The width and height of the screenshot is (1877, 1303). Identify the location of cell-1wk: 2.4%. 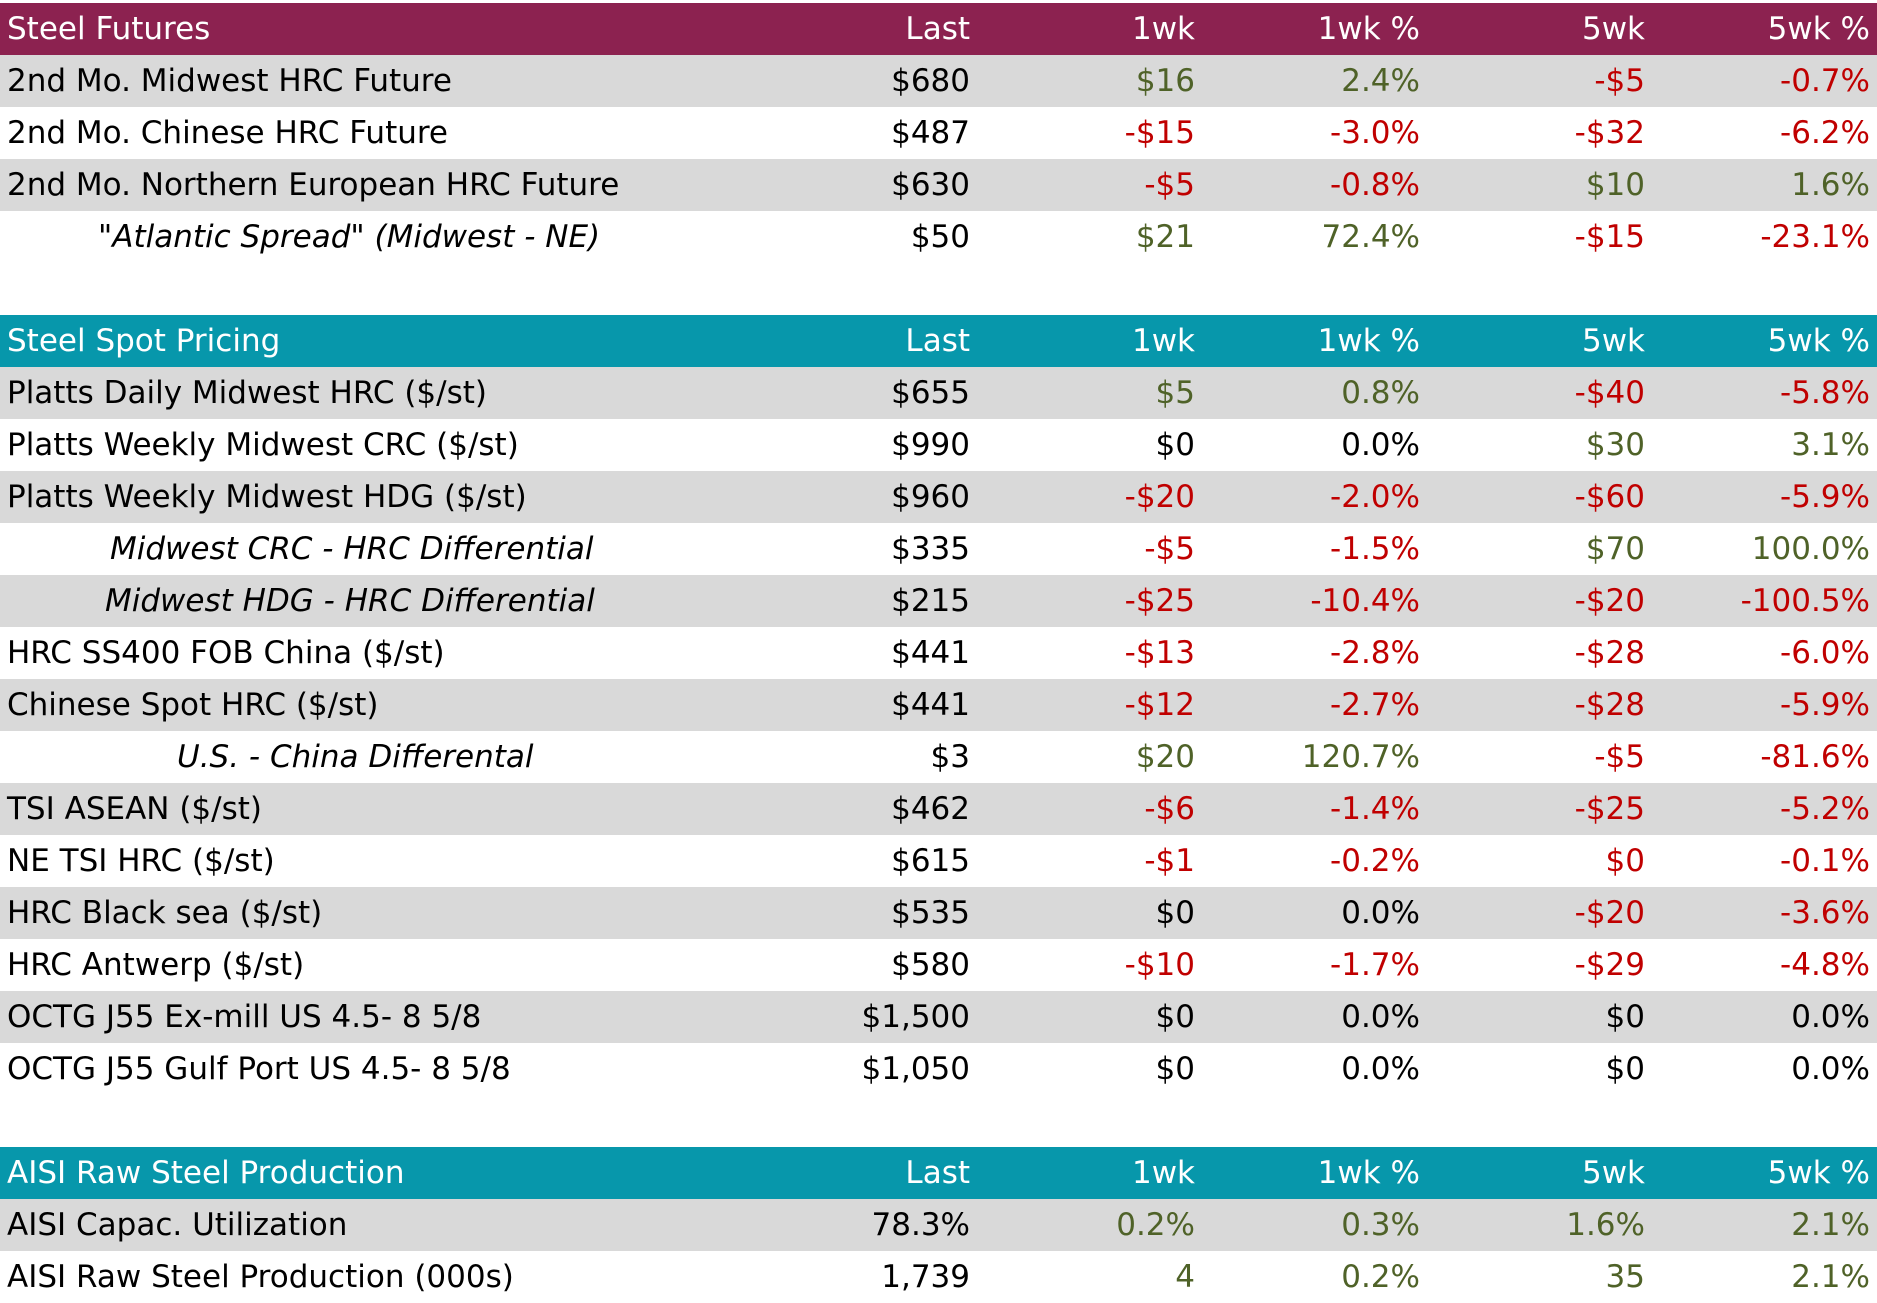
(1380, 81).